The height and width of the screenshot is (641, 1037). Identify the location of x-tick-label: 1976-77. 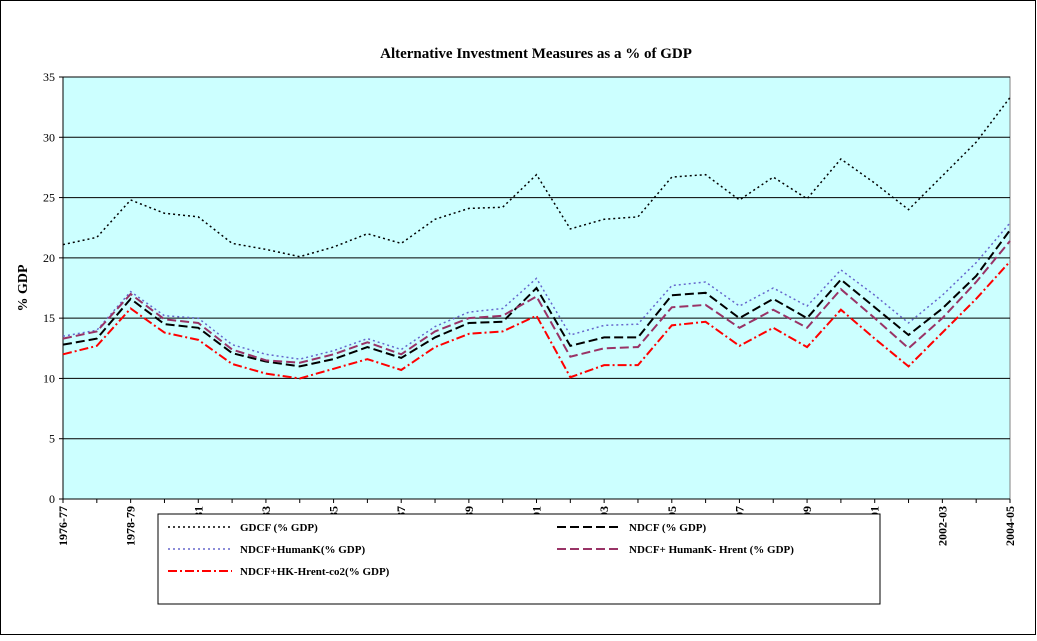
(63, 526).